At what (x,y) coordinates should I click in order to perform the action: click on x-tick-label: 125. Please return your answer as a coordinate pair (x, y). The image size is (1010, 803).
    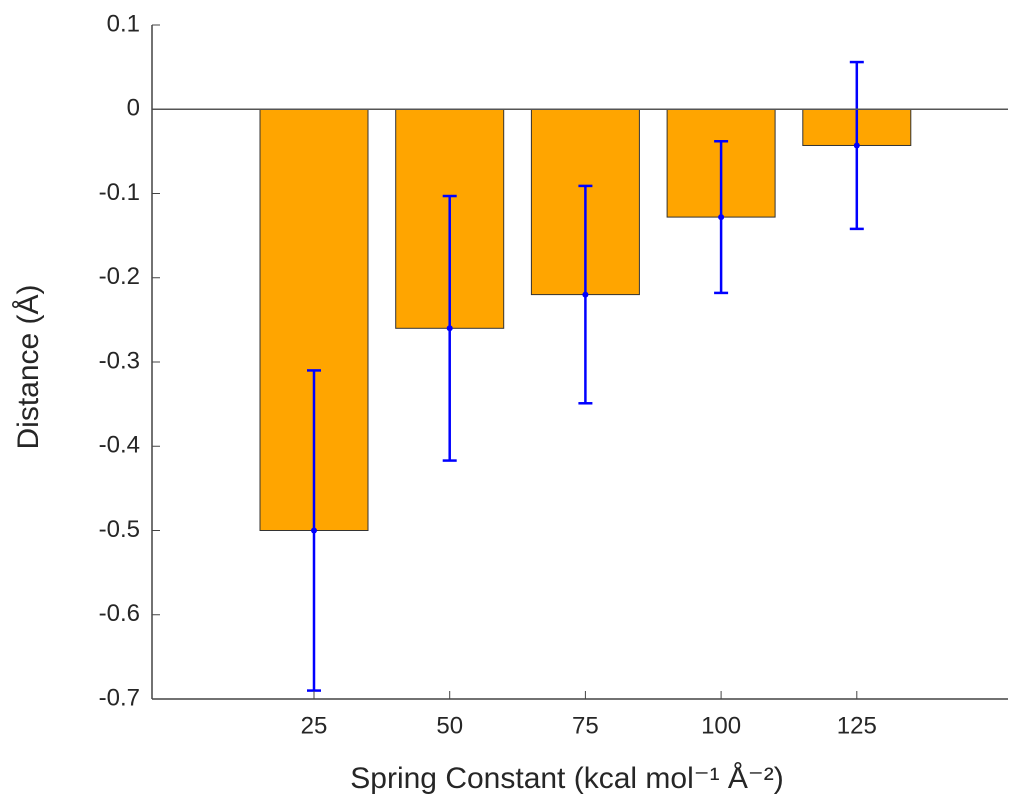
    Looking at the image, I should click on (857, 725).